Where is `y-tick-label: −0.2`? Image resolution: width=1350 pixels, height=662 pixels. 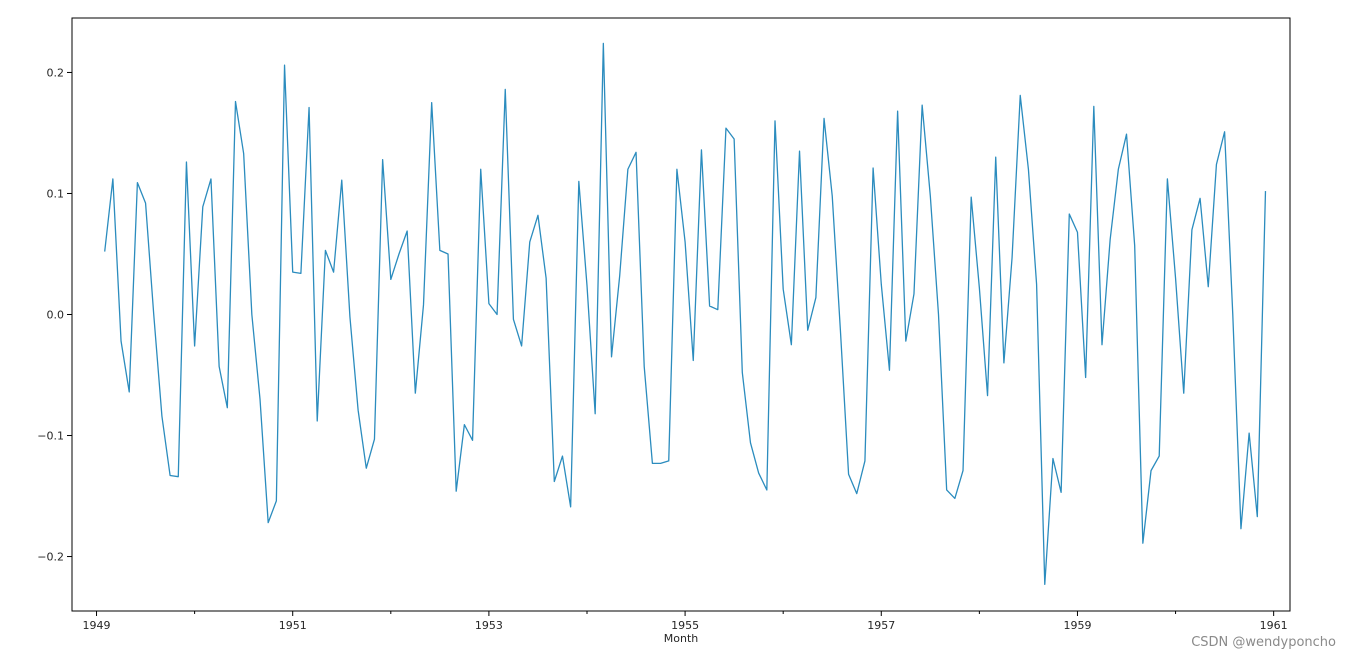
y-tick-label: −0.2 is located at coordinates (50, 557).